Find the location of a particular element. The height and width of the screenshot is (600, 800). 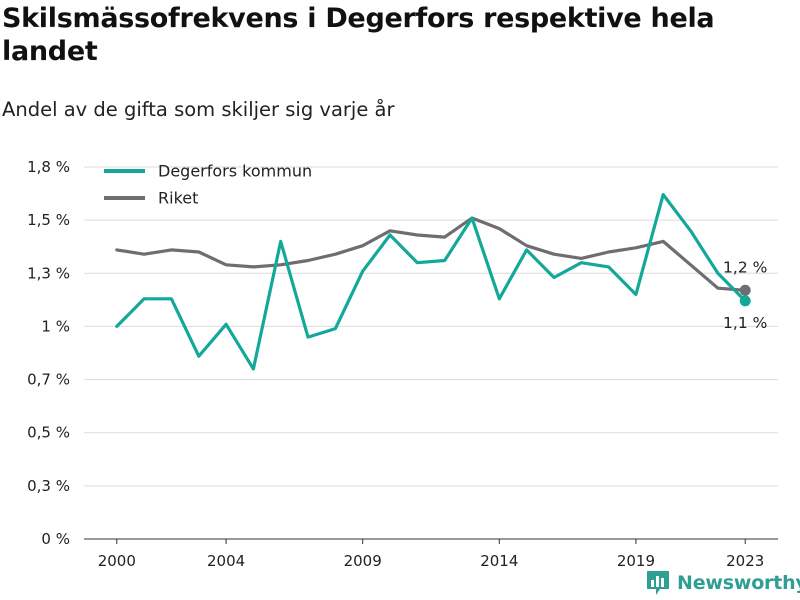

y-tick-label: 0 % is located at coordinates (55, 539).